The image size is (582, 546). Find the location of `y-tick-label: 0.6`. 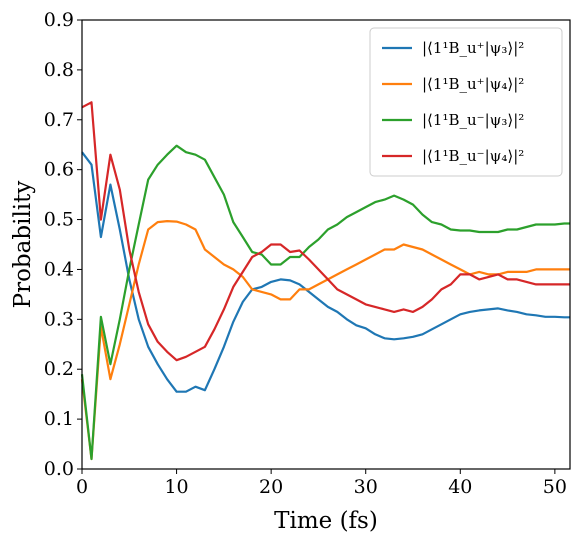

y-tick-label: 0.6 is located at coordinates (59, 170).